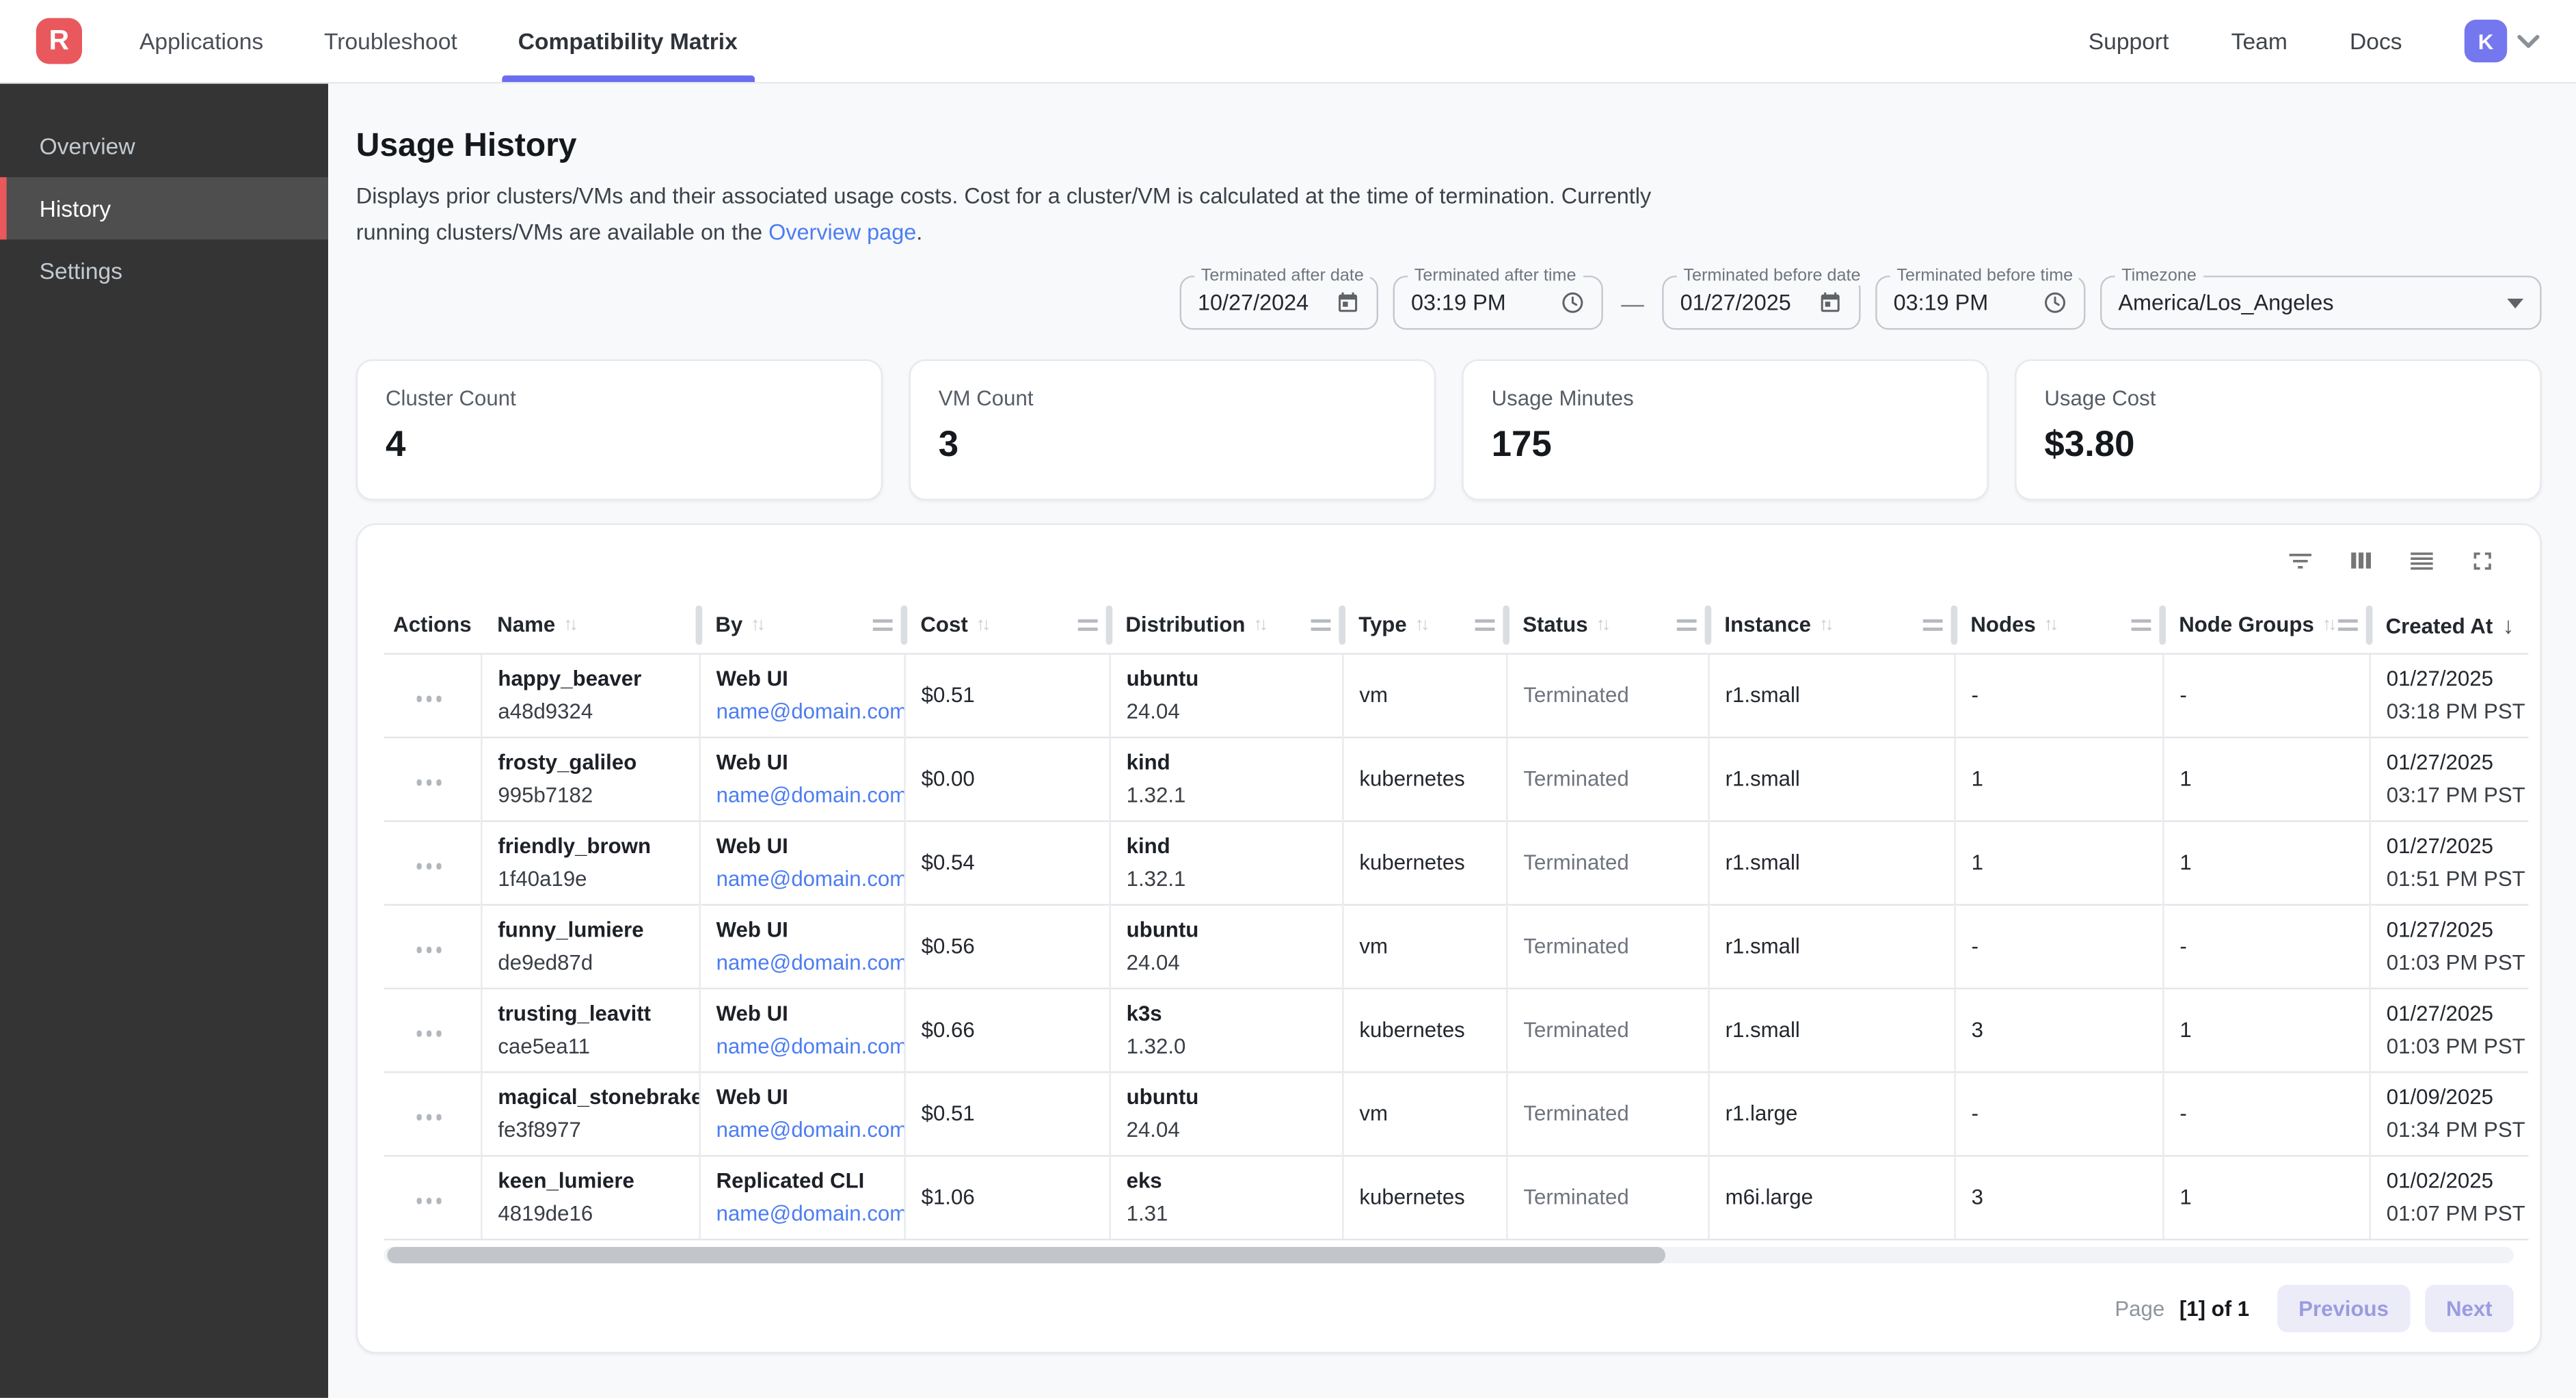 This screenshot has height=1398, width=2576. I want to click on column-header-node-groups: Node Groups ↑↓, so click(2264, 625).